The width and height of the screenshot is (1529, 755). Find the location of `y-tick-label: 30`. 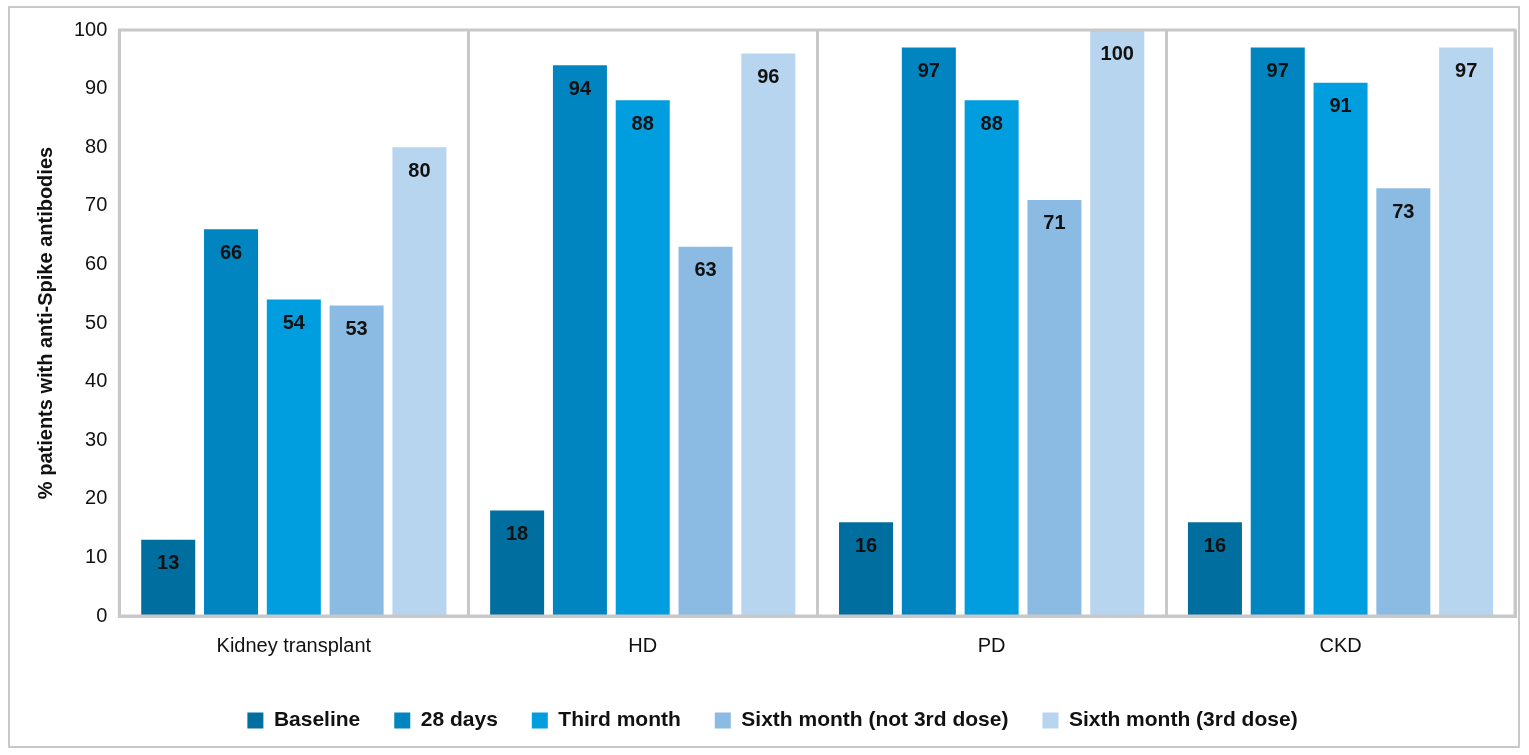

y-tick-label: 30 is located at coordinates (96, 438).